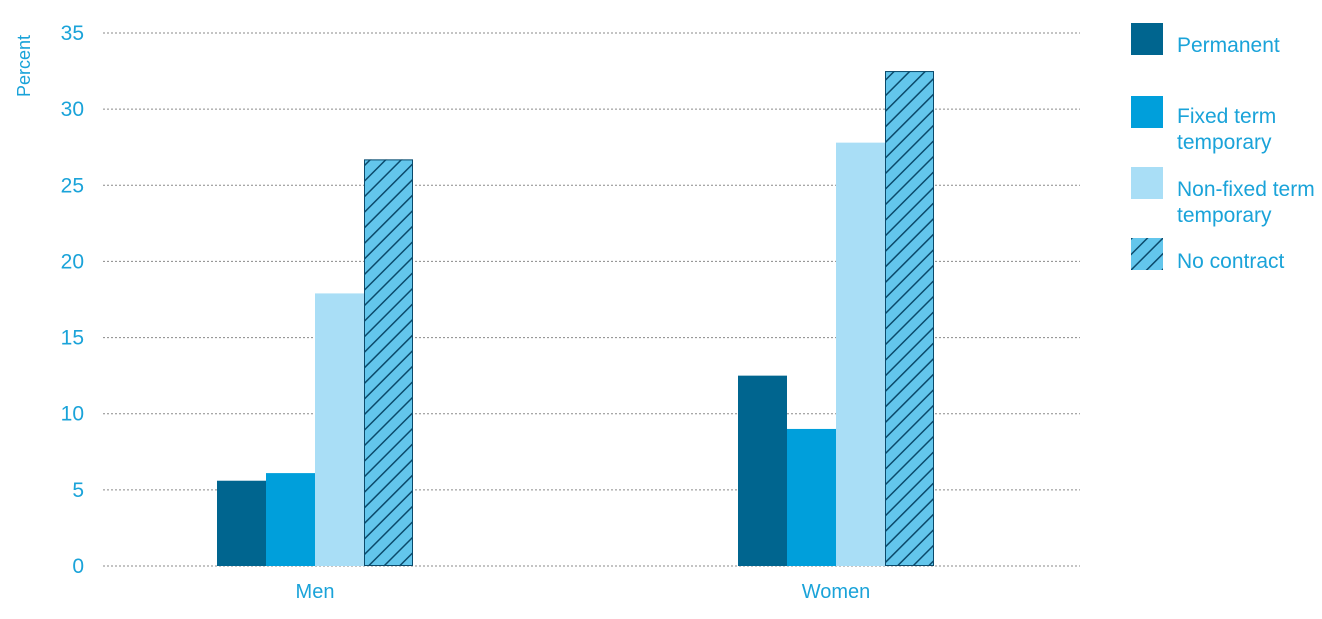 This screenshot has height=619, width=1322. Describe the element at coordinates (72, 414) in the screenshot. I see `y-tick-label: 10` at that location.